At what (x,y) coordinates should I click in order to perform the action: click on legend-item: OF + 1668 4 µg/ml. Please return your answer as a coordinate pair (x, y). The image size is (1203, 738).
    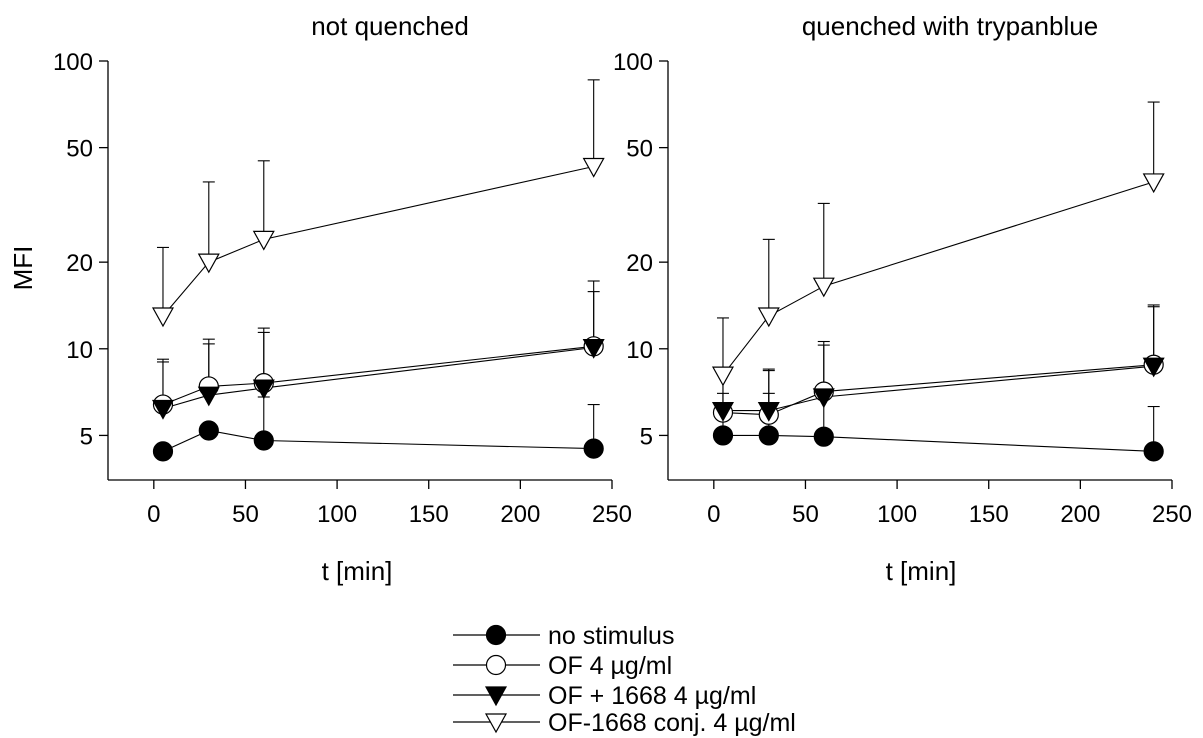
    Looking at the image, I should click on (604, 696).